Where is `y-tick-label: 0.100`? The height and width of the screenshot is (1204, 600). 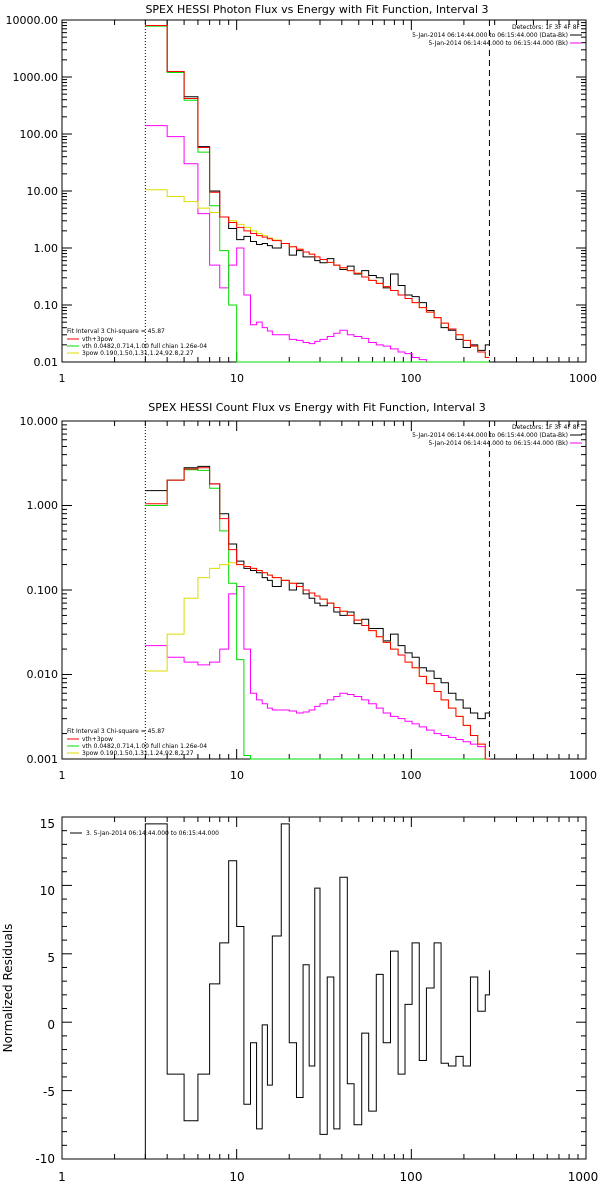
y-tick-label: 0.100 is located at coordinates (43, 590).